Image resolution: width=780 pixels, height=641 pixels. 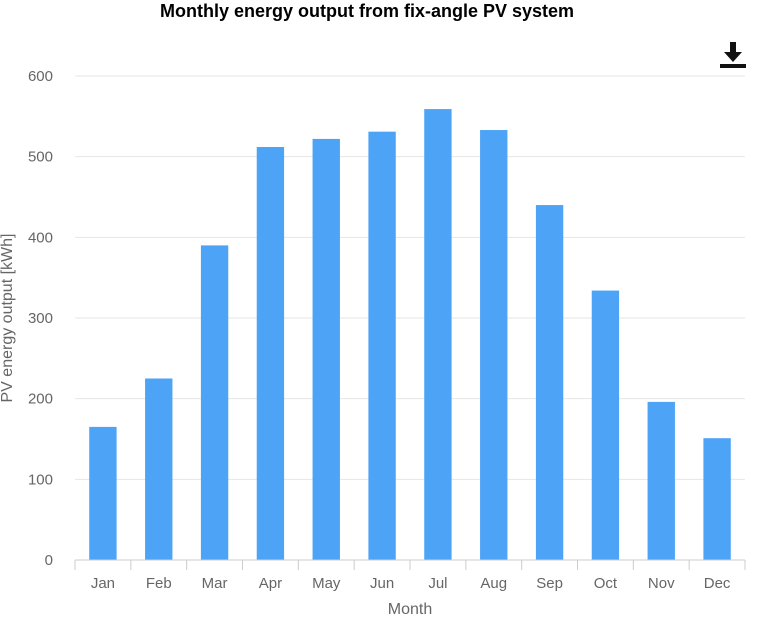 What do you see at coordinates (549, 383) in the screenshot?
I see `bar-sep` at bounding box center [549, 383].